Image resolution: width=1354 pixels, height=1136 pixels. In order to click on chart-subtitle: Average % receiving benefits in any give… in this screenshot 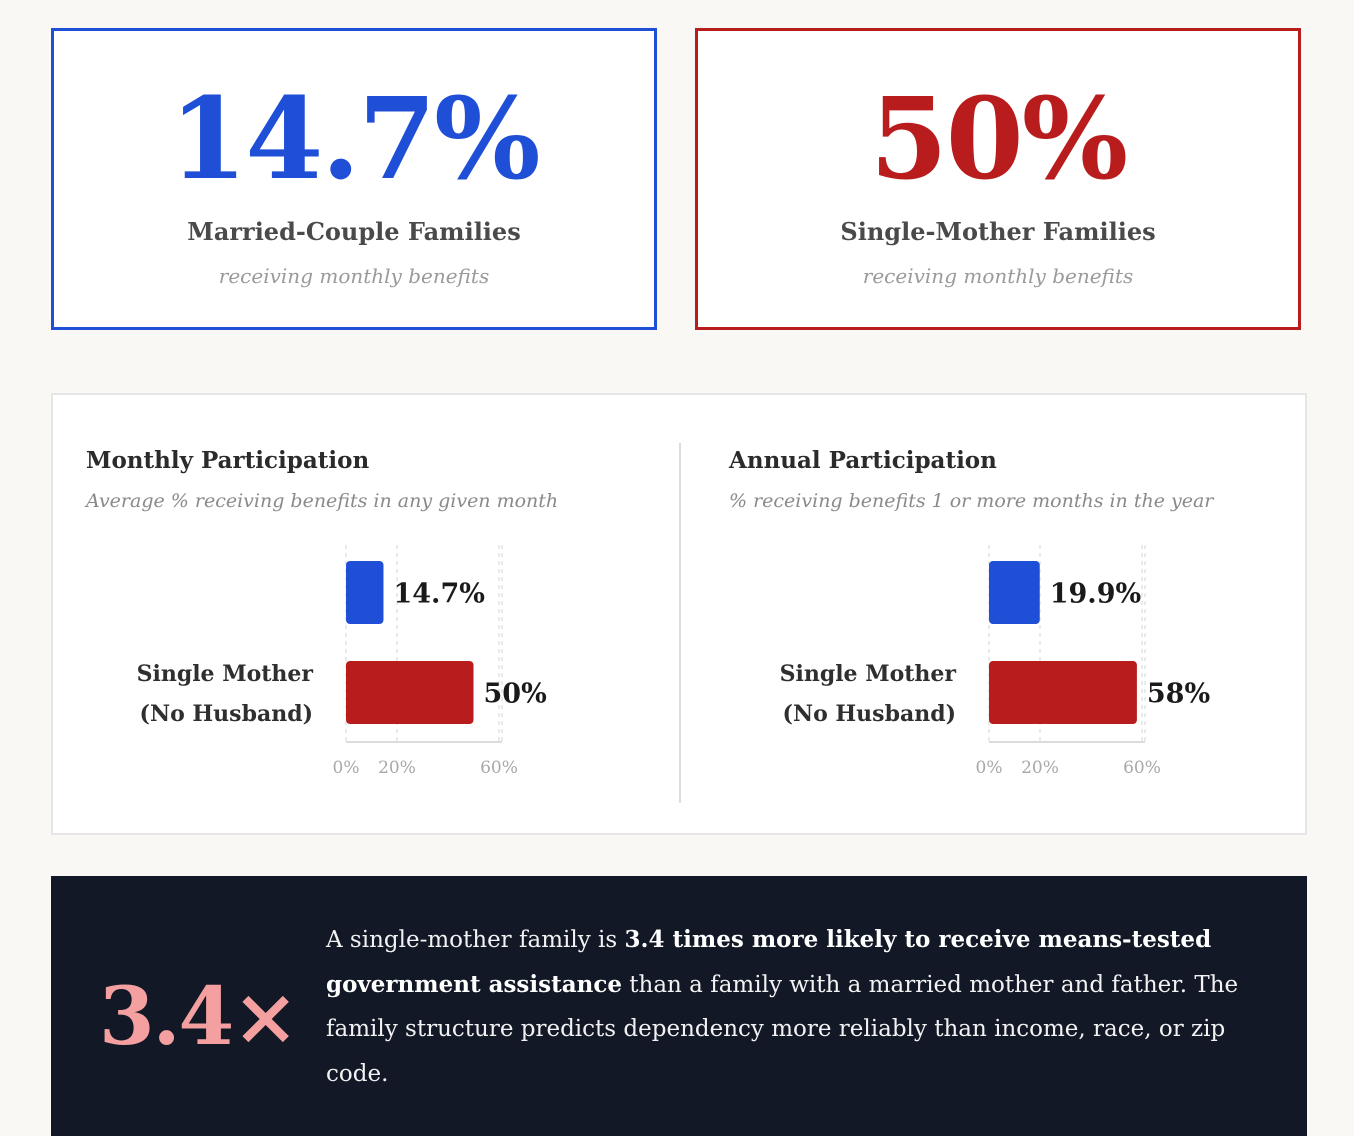, I will do `click(322, 501)`.